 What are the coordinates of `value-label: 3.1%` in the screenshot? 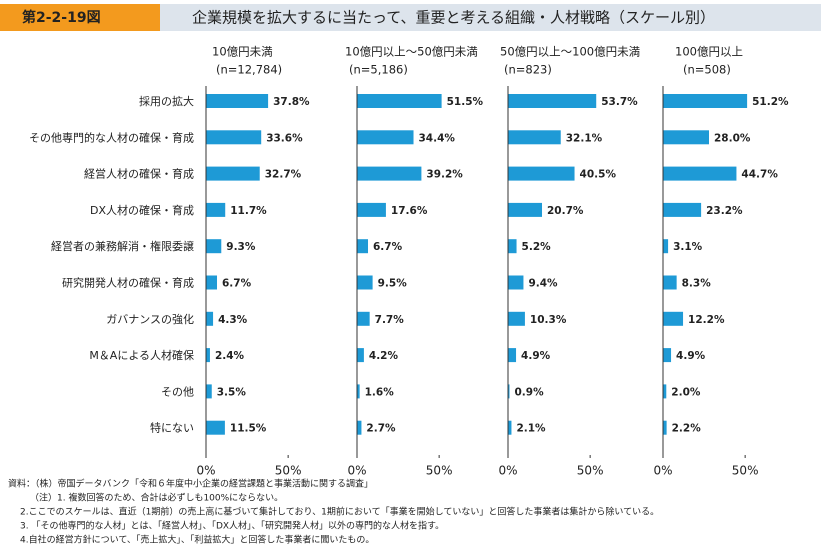 It's located at (688, 247).